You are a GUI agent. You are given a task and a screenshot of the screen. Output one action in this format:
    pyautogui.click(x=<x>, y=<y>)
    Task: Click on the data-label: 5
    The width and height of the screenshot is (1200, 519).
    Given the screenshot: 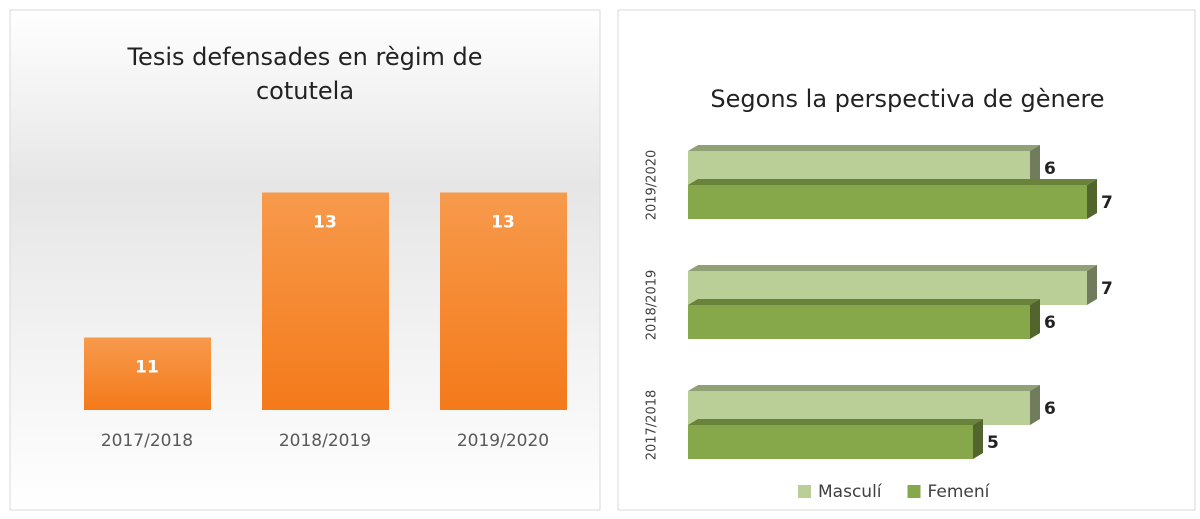 What is the action you would take?
    pyautogui.click(x=993, y=443)
    